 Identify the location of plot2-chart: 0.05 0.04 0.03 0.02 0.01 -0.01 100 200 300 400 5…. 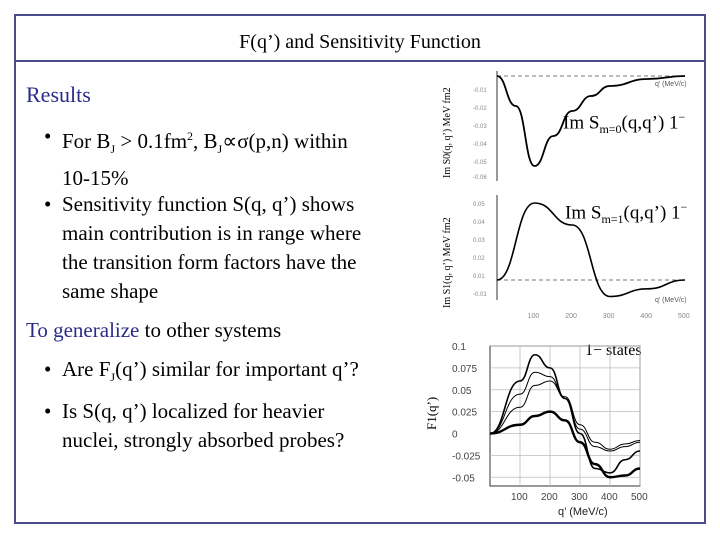
(581, 257).